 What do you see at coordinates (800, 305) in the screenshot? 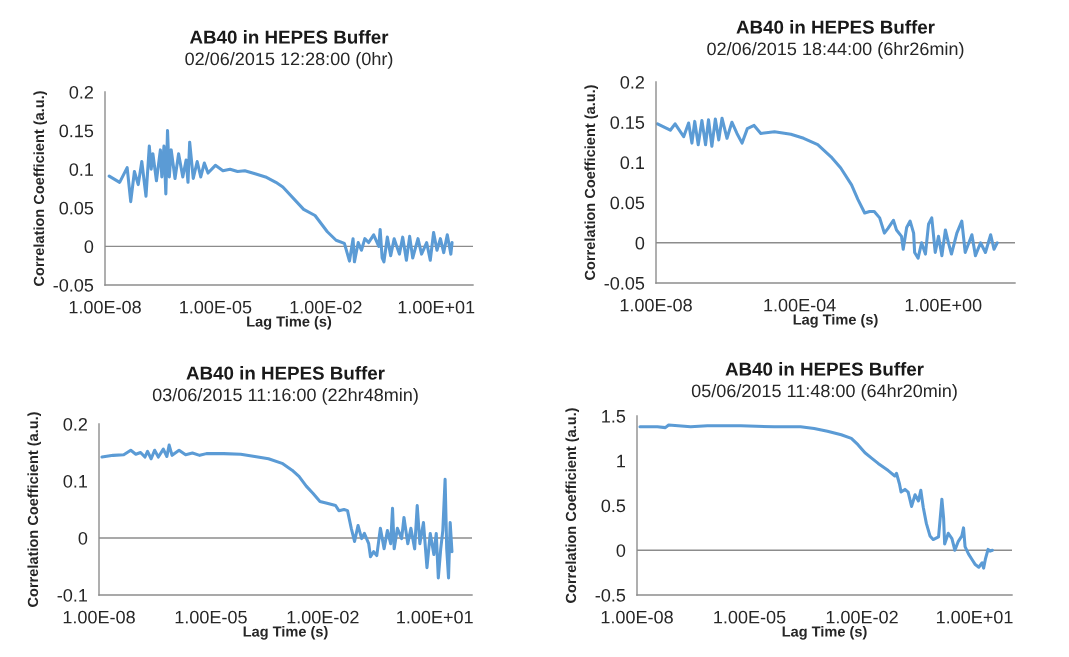
I see `x-tick-label: 1.00E-04` at bounding box center [800, 305].